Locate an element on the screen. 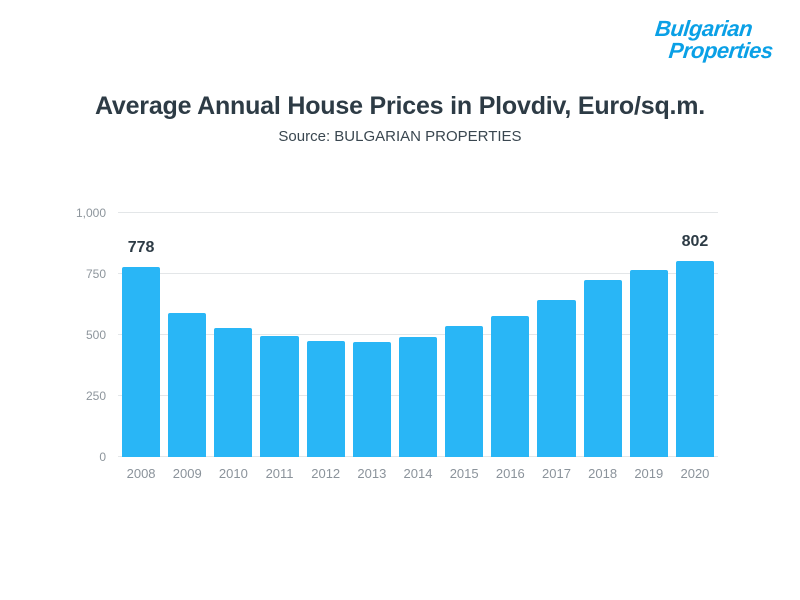 This screenshot has width=800, height=600. bar-column: 778 2008 is located at coordinates (141, 347).